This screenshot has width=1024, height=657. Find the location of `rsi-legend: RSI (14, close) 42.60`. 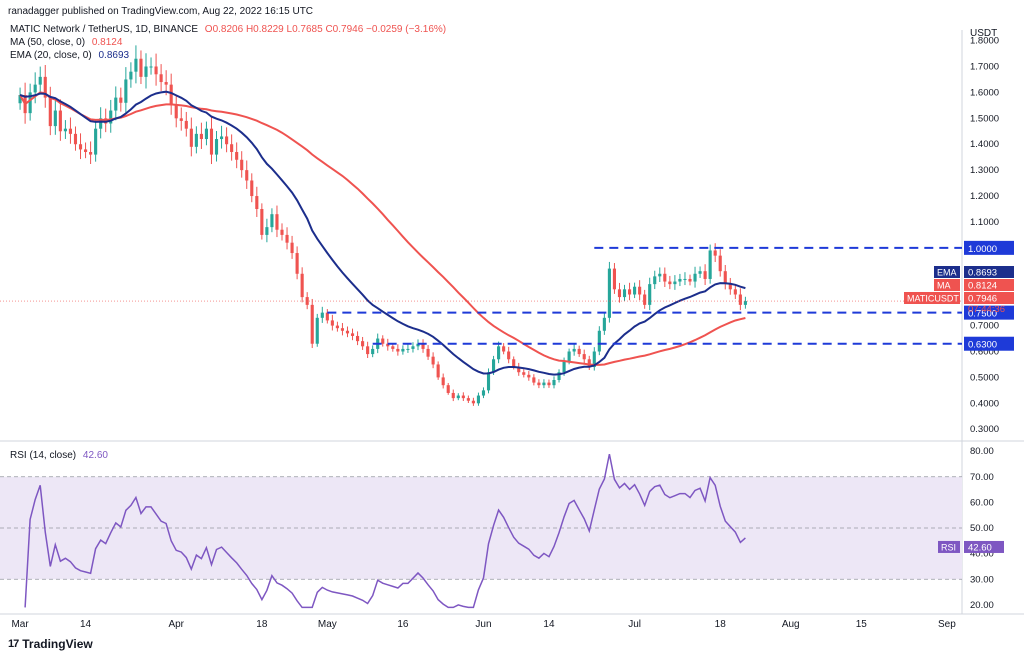

rsi-legend: RSI (14, close) 42.60 is located at coordinates (59, 455).